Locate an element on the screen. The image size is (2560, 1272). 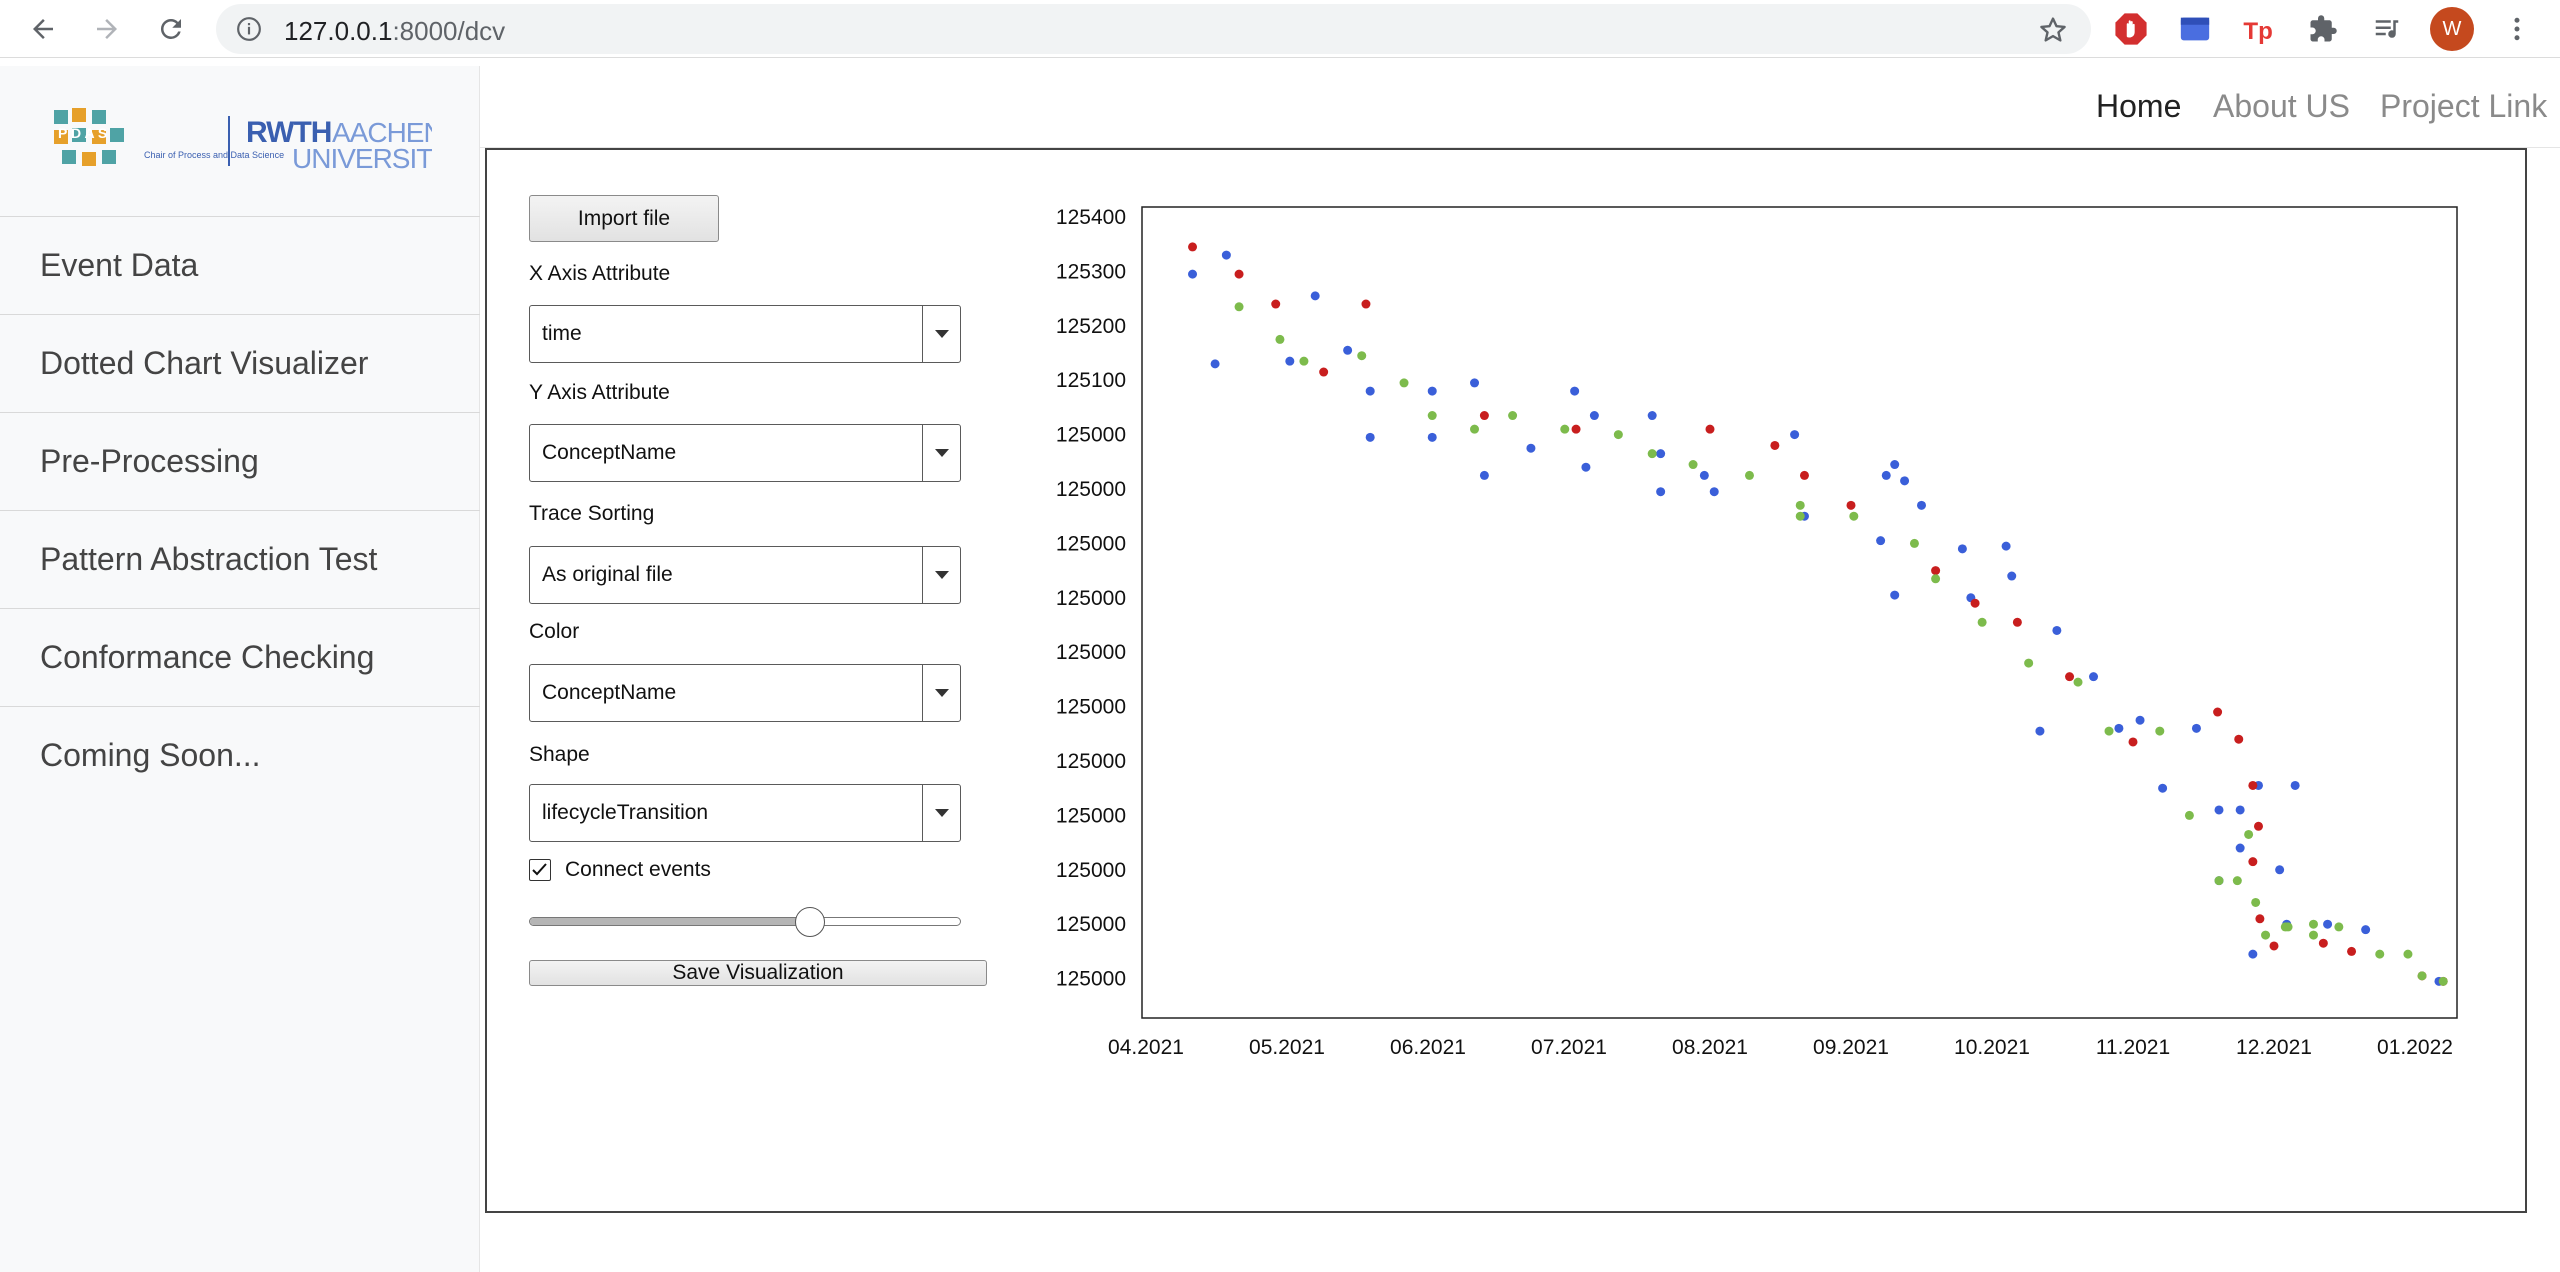
nav-about-link: About US is located at coordinates (2281, 106).